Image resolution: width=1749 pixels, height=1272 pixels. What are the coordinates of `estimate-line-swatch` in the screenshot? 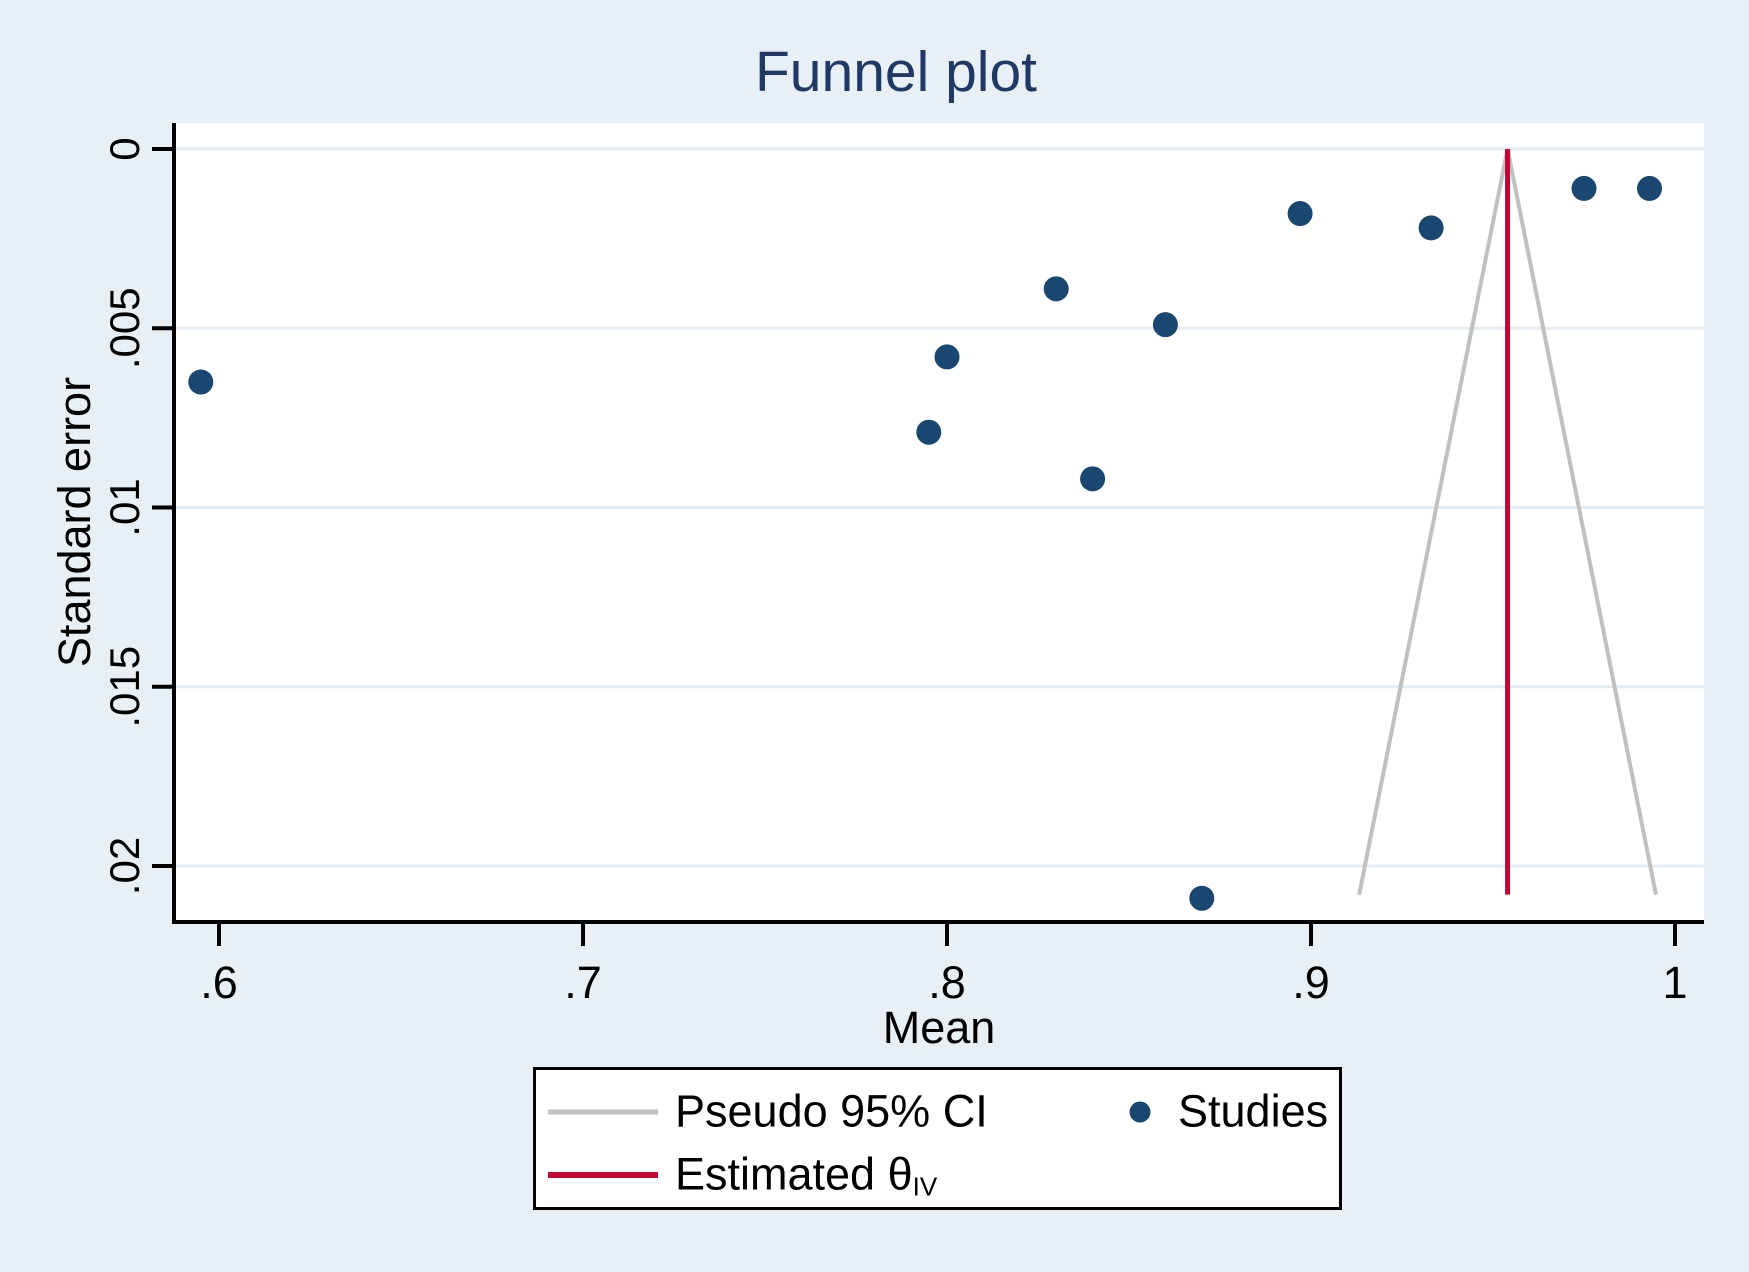 It's located at (603, 1175).